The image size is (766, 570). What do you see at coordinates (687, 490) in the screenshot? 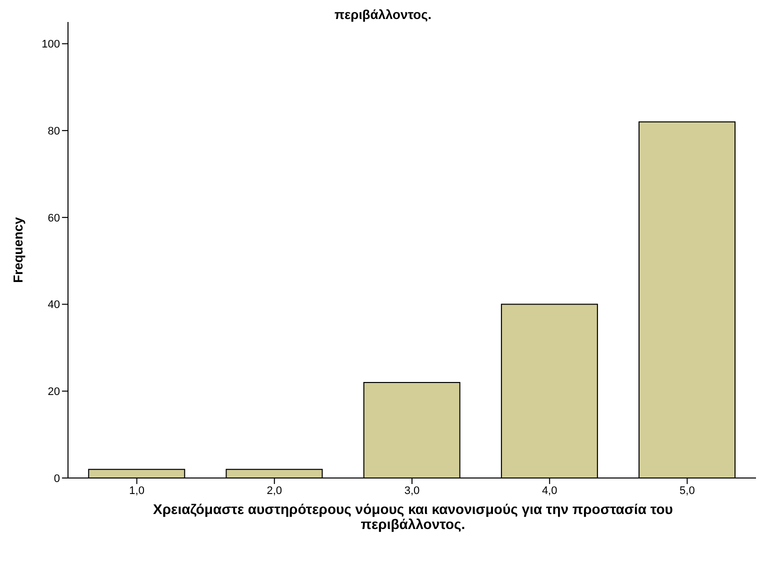
I see `x-tick-label: 5,0` at bounding box center [687, 490].